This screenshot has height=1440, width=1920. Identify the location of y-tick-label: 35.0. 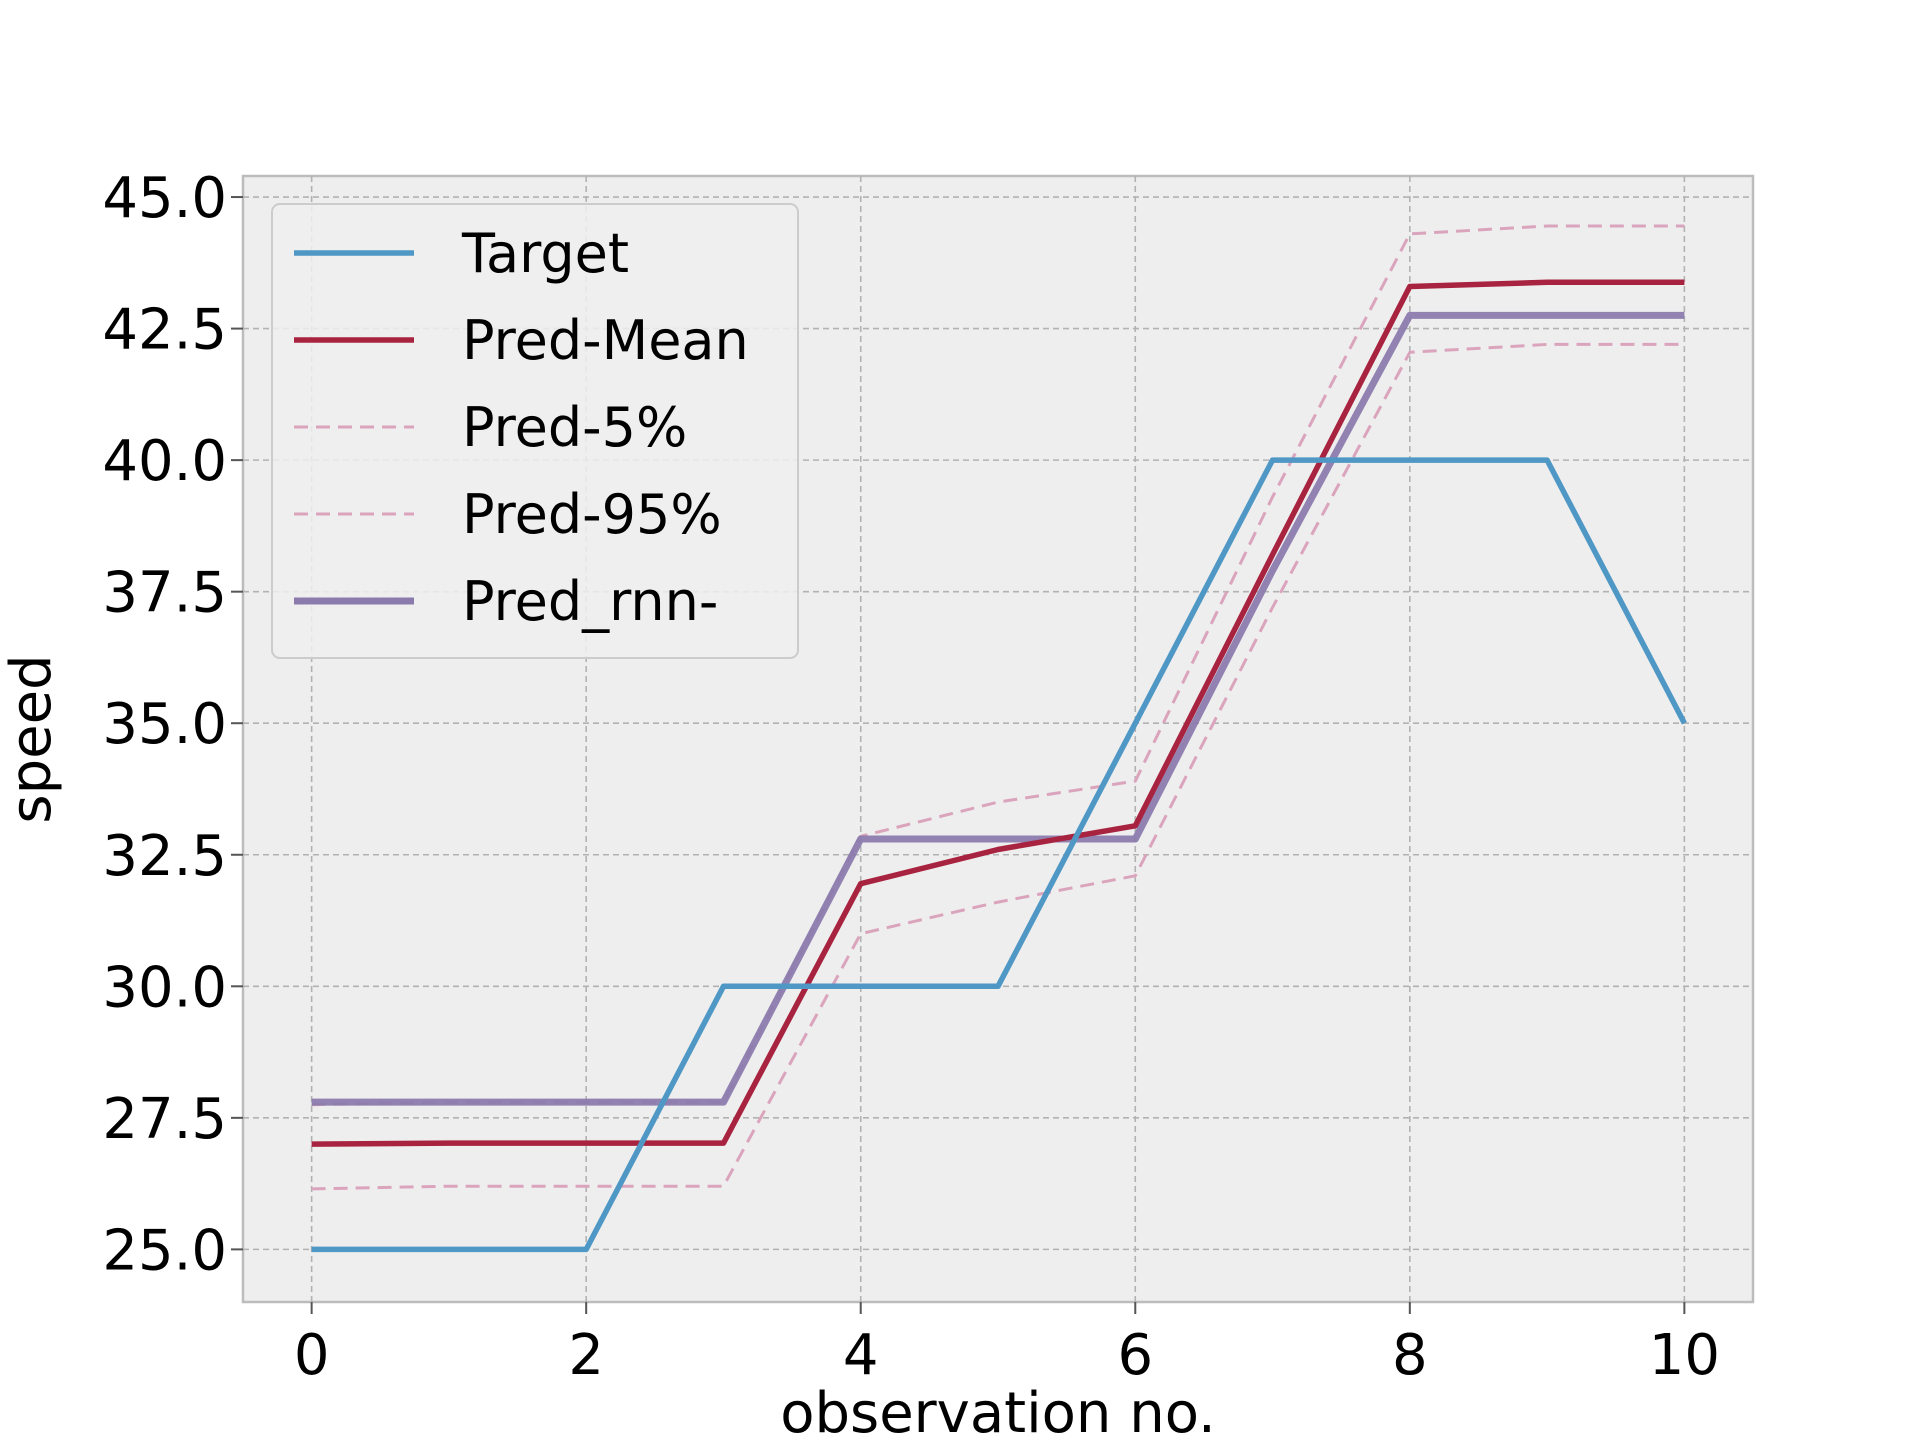
(164, 724).